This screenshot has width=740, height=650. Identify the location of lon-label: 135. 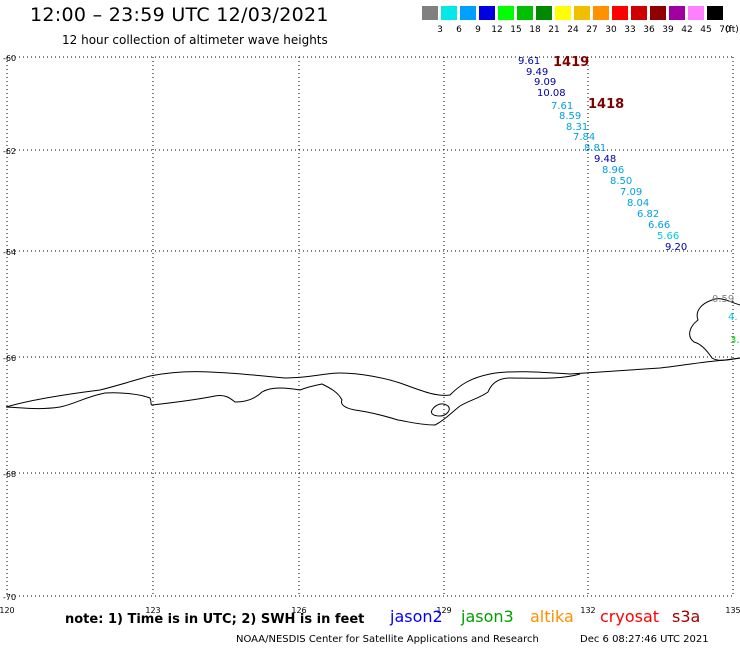
(732, 610).